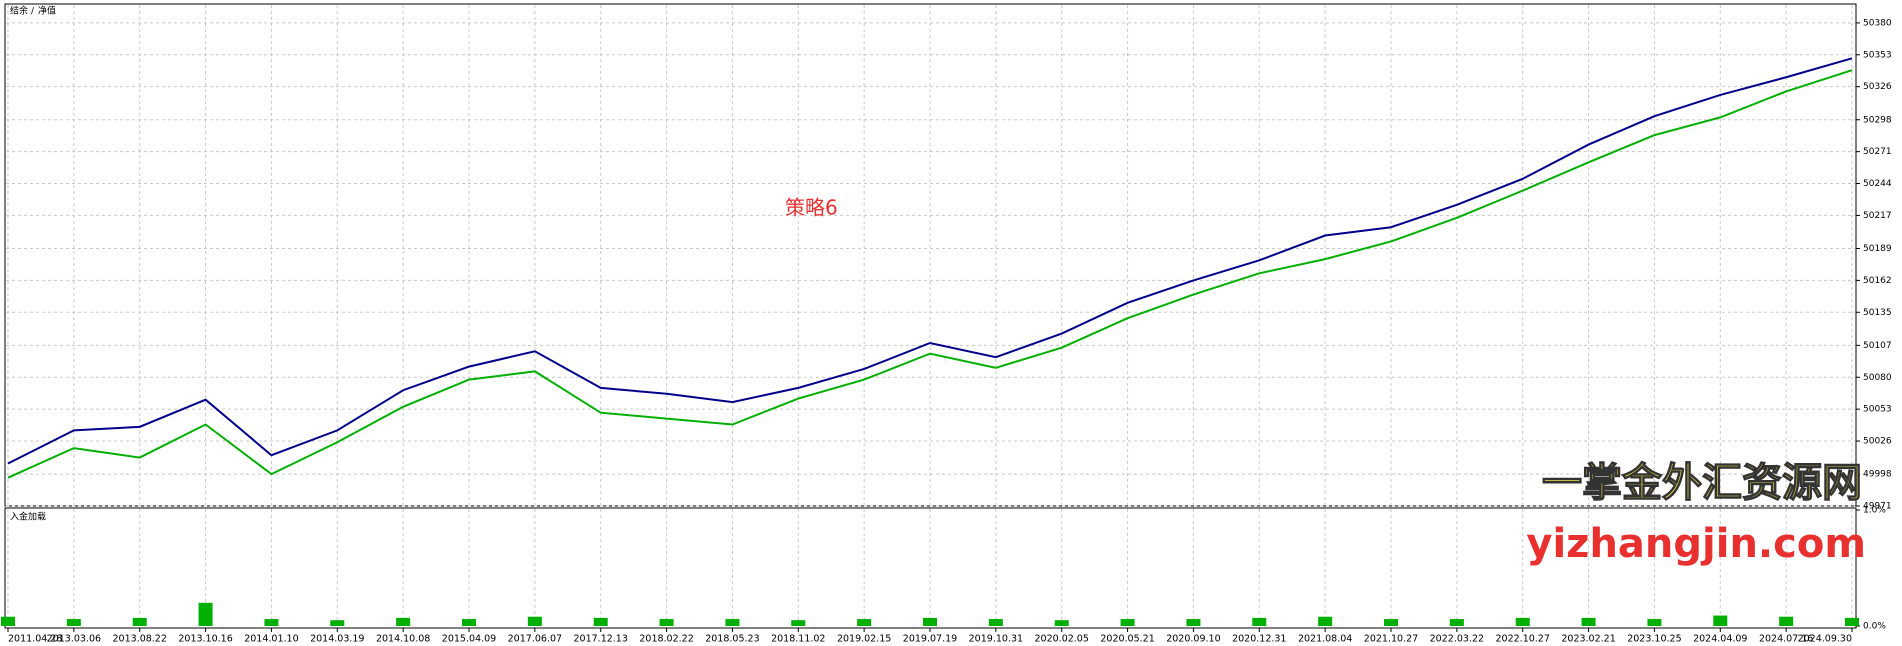 The width and height of the screenshot is (1902, 646). Describe the element at coordinates (403, 639) in the screenshot. I see `x-tick-label: 2014.10.08` at that location.